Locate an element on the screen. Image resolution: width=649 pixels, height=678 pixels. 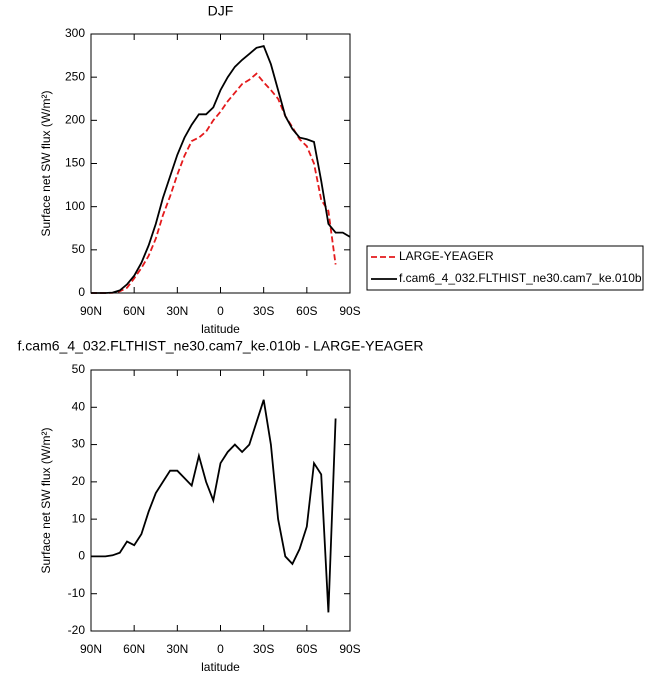
y-tick-label: 30 is located at coordinates (79, 444).